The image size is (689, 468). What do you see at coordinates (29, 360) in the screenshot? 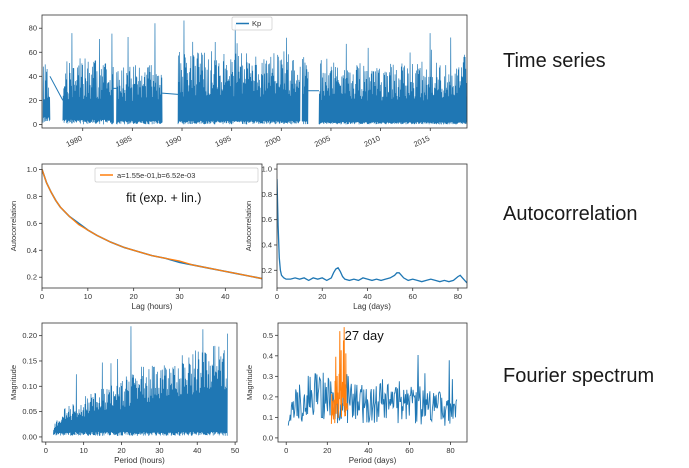
I see `y-tick-label: 0.15` at bounding box center [29, 360].